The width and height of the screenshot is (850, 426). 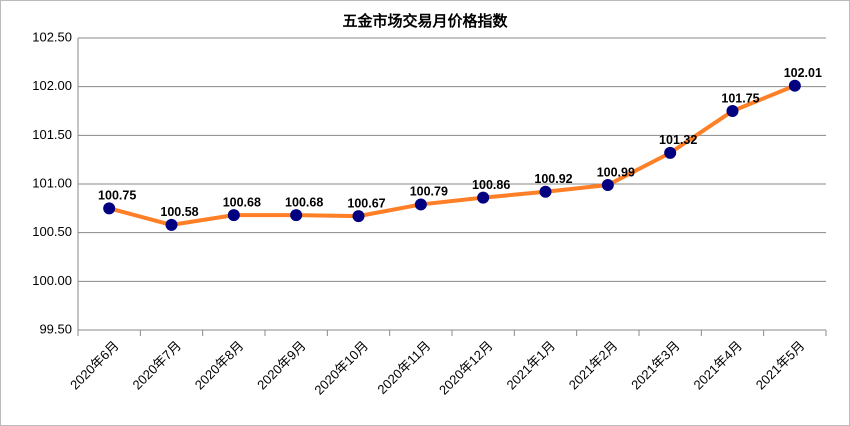 What do you see at coordinates (52, 182) in the screenshot?
I see `y-tick-label: 101.00` at bounding box center [52, 182].